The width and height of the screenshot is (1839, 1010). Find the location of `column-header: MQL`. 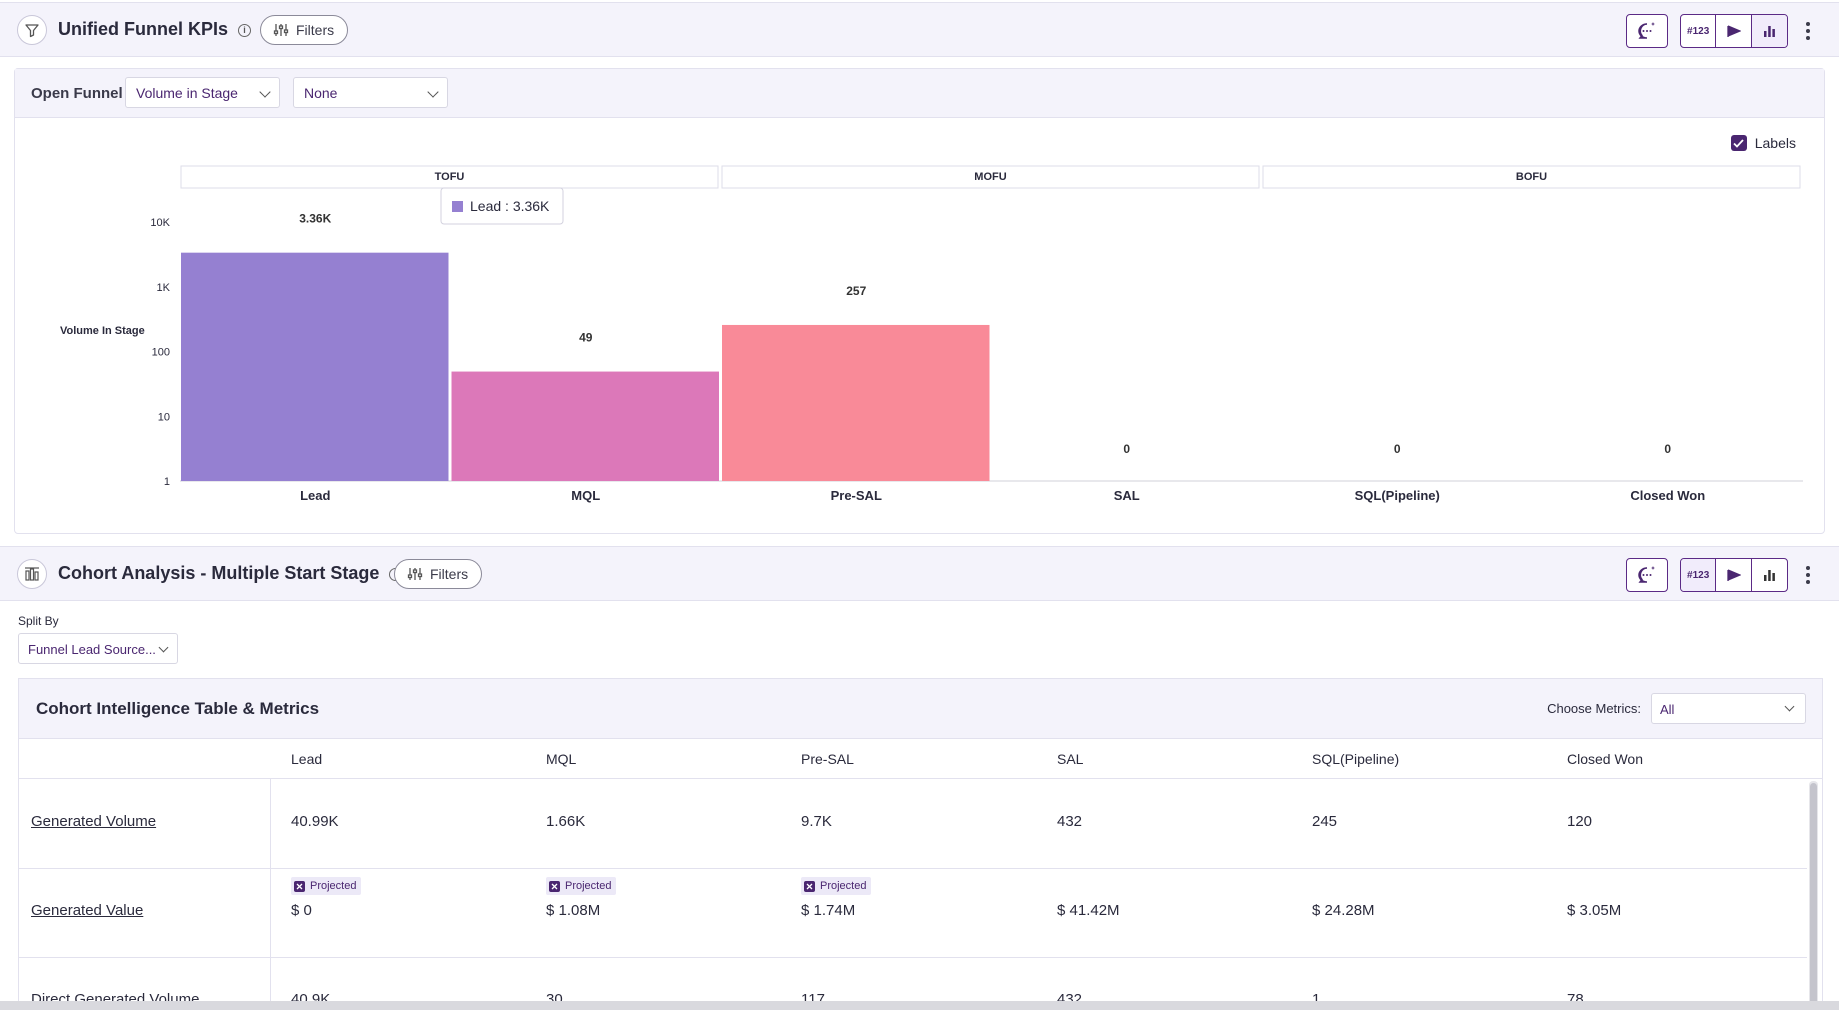

column-header: MQL is located at coordinates (561, 759).